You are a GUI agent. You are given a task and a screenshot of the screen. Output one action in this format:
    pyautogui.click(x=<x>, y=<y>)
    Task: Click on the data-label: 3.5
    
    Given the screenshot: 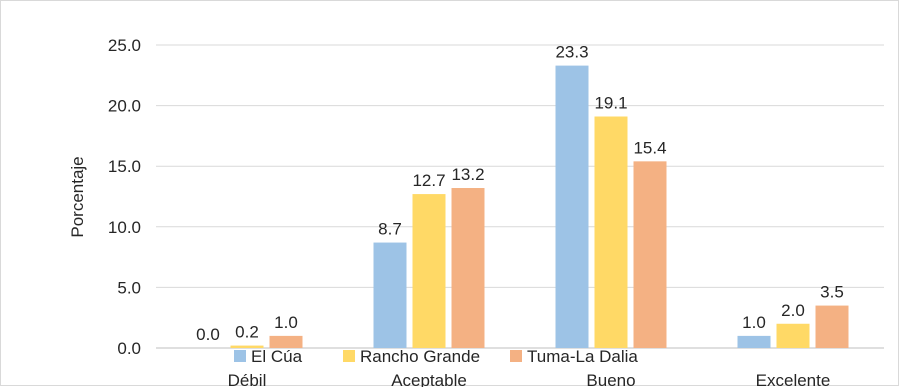 What is the action you would take?
    pyautogui.click(x=832, y=292)
    